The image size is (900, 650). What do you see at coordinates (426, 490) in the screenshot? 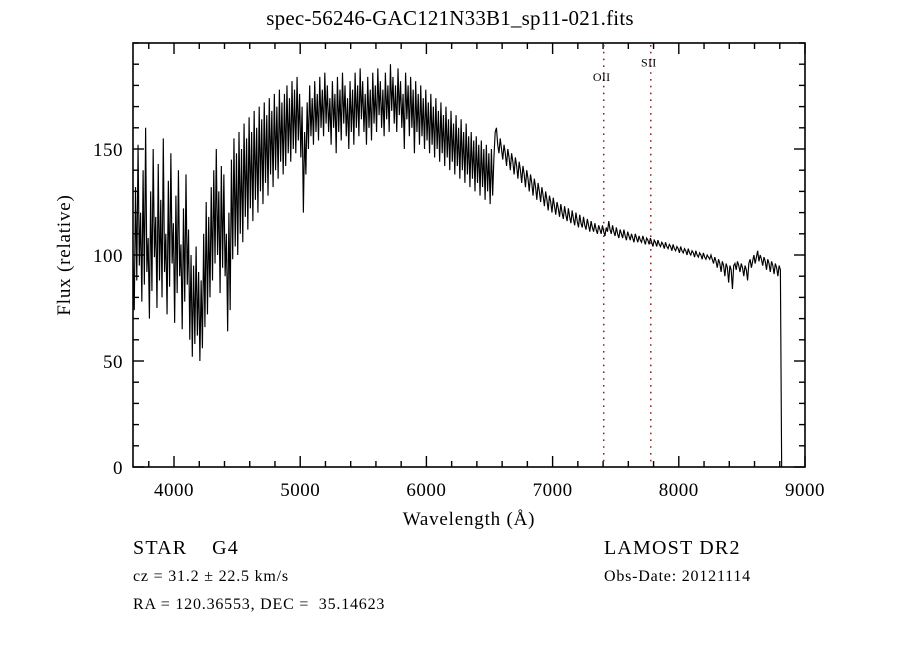
I see `x-tick-label: 6000` at bounding box center [426, 490].